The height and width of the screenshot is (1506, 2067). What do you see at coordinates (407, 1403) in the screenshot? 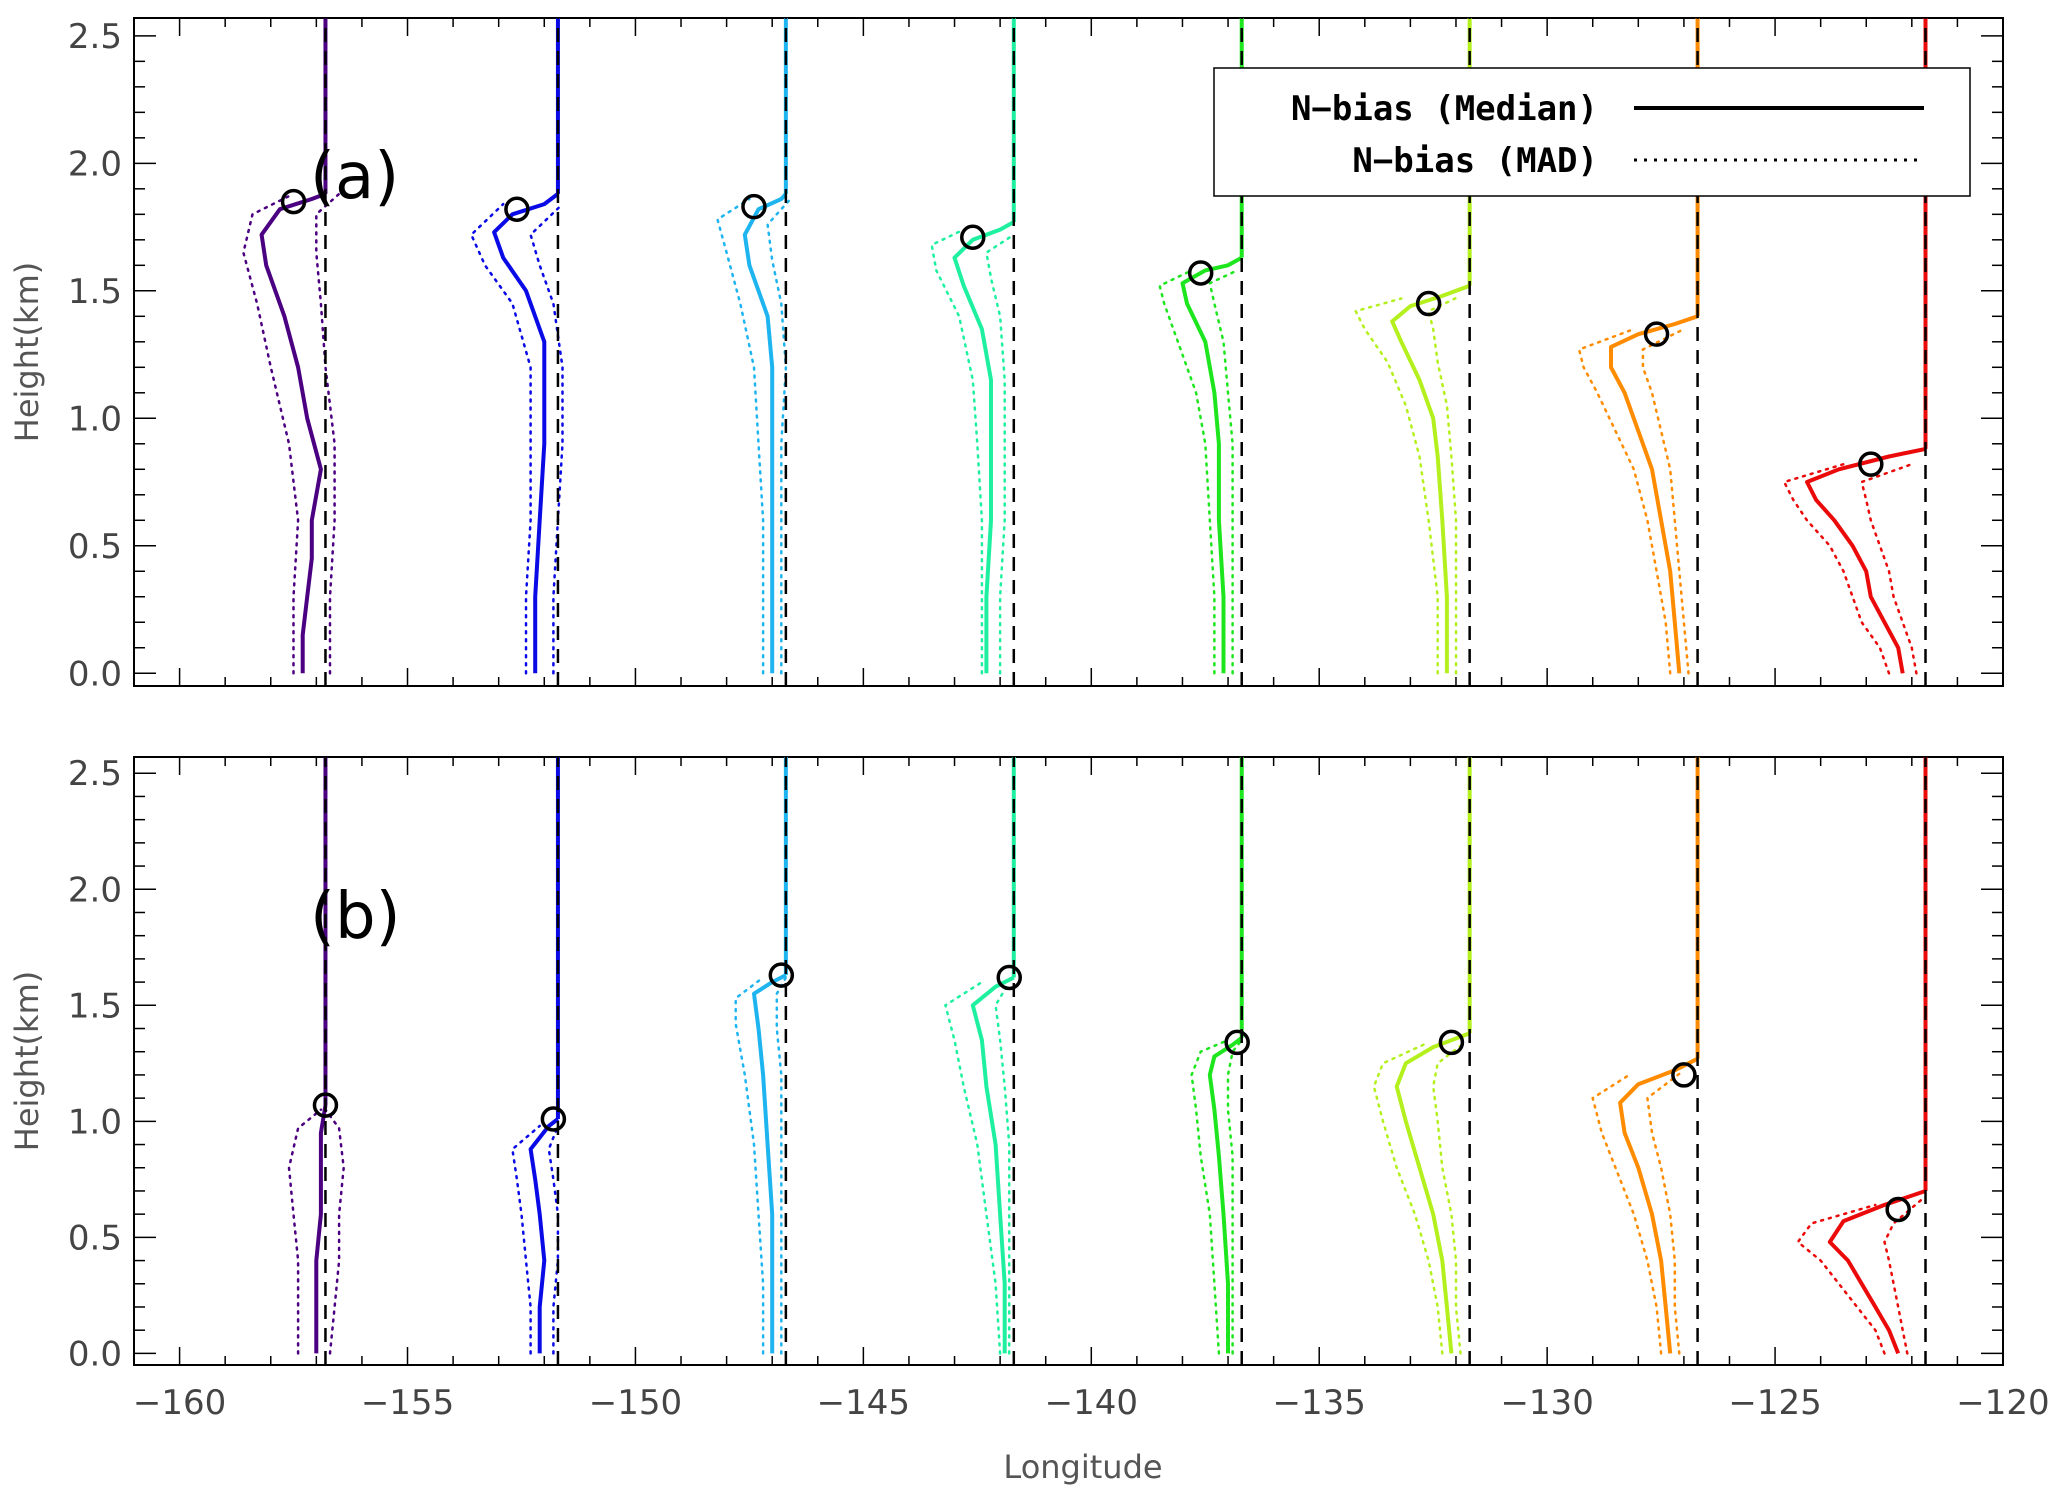
I see `x-tick-label: −155` at bounding box center [407, 1403].